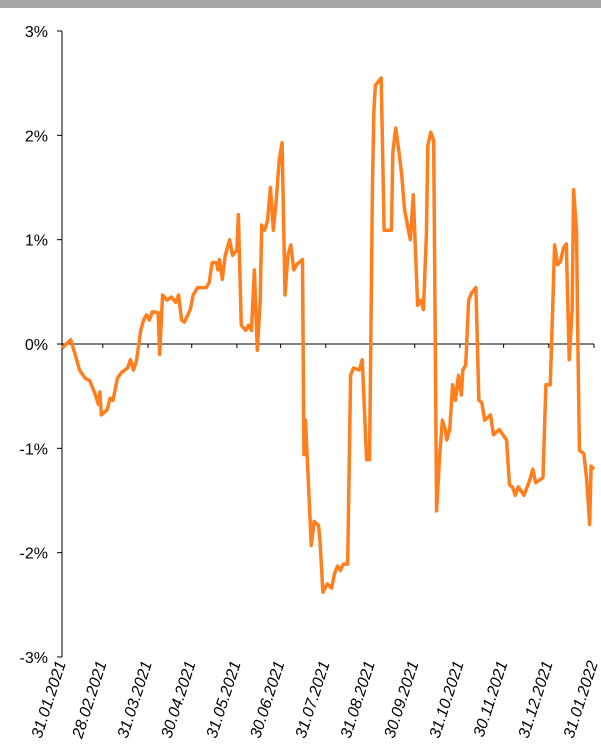  Describe the element at coordinates (581, 700) in the screenshot. I see `x-tick-label: 31.01.2022` at that location.